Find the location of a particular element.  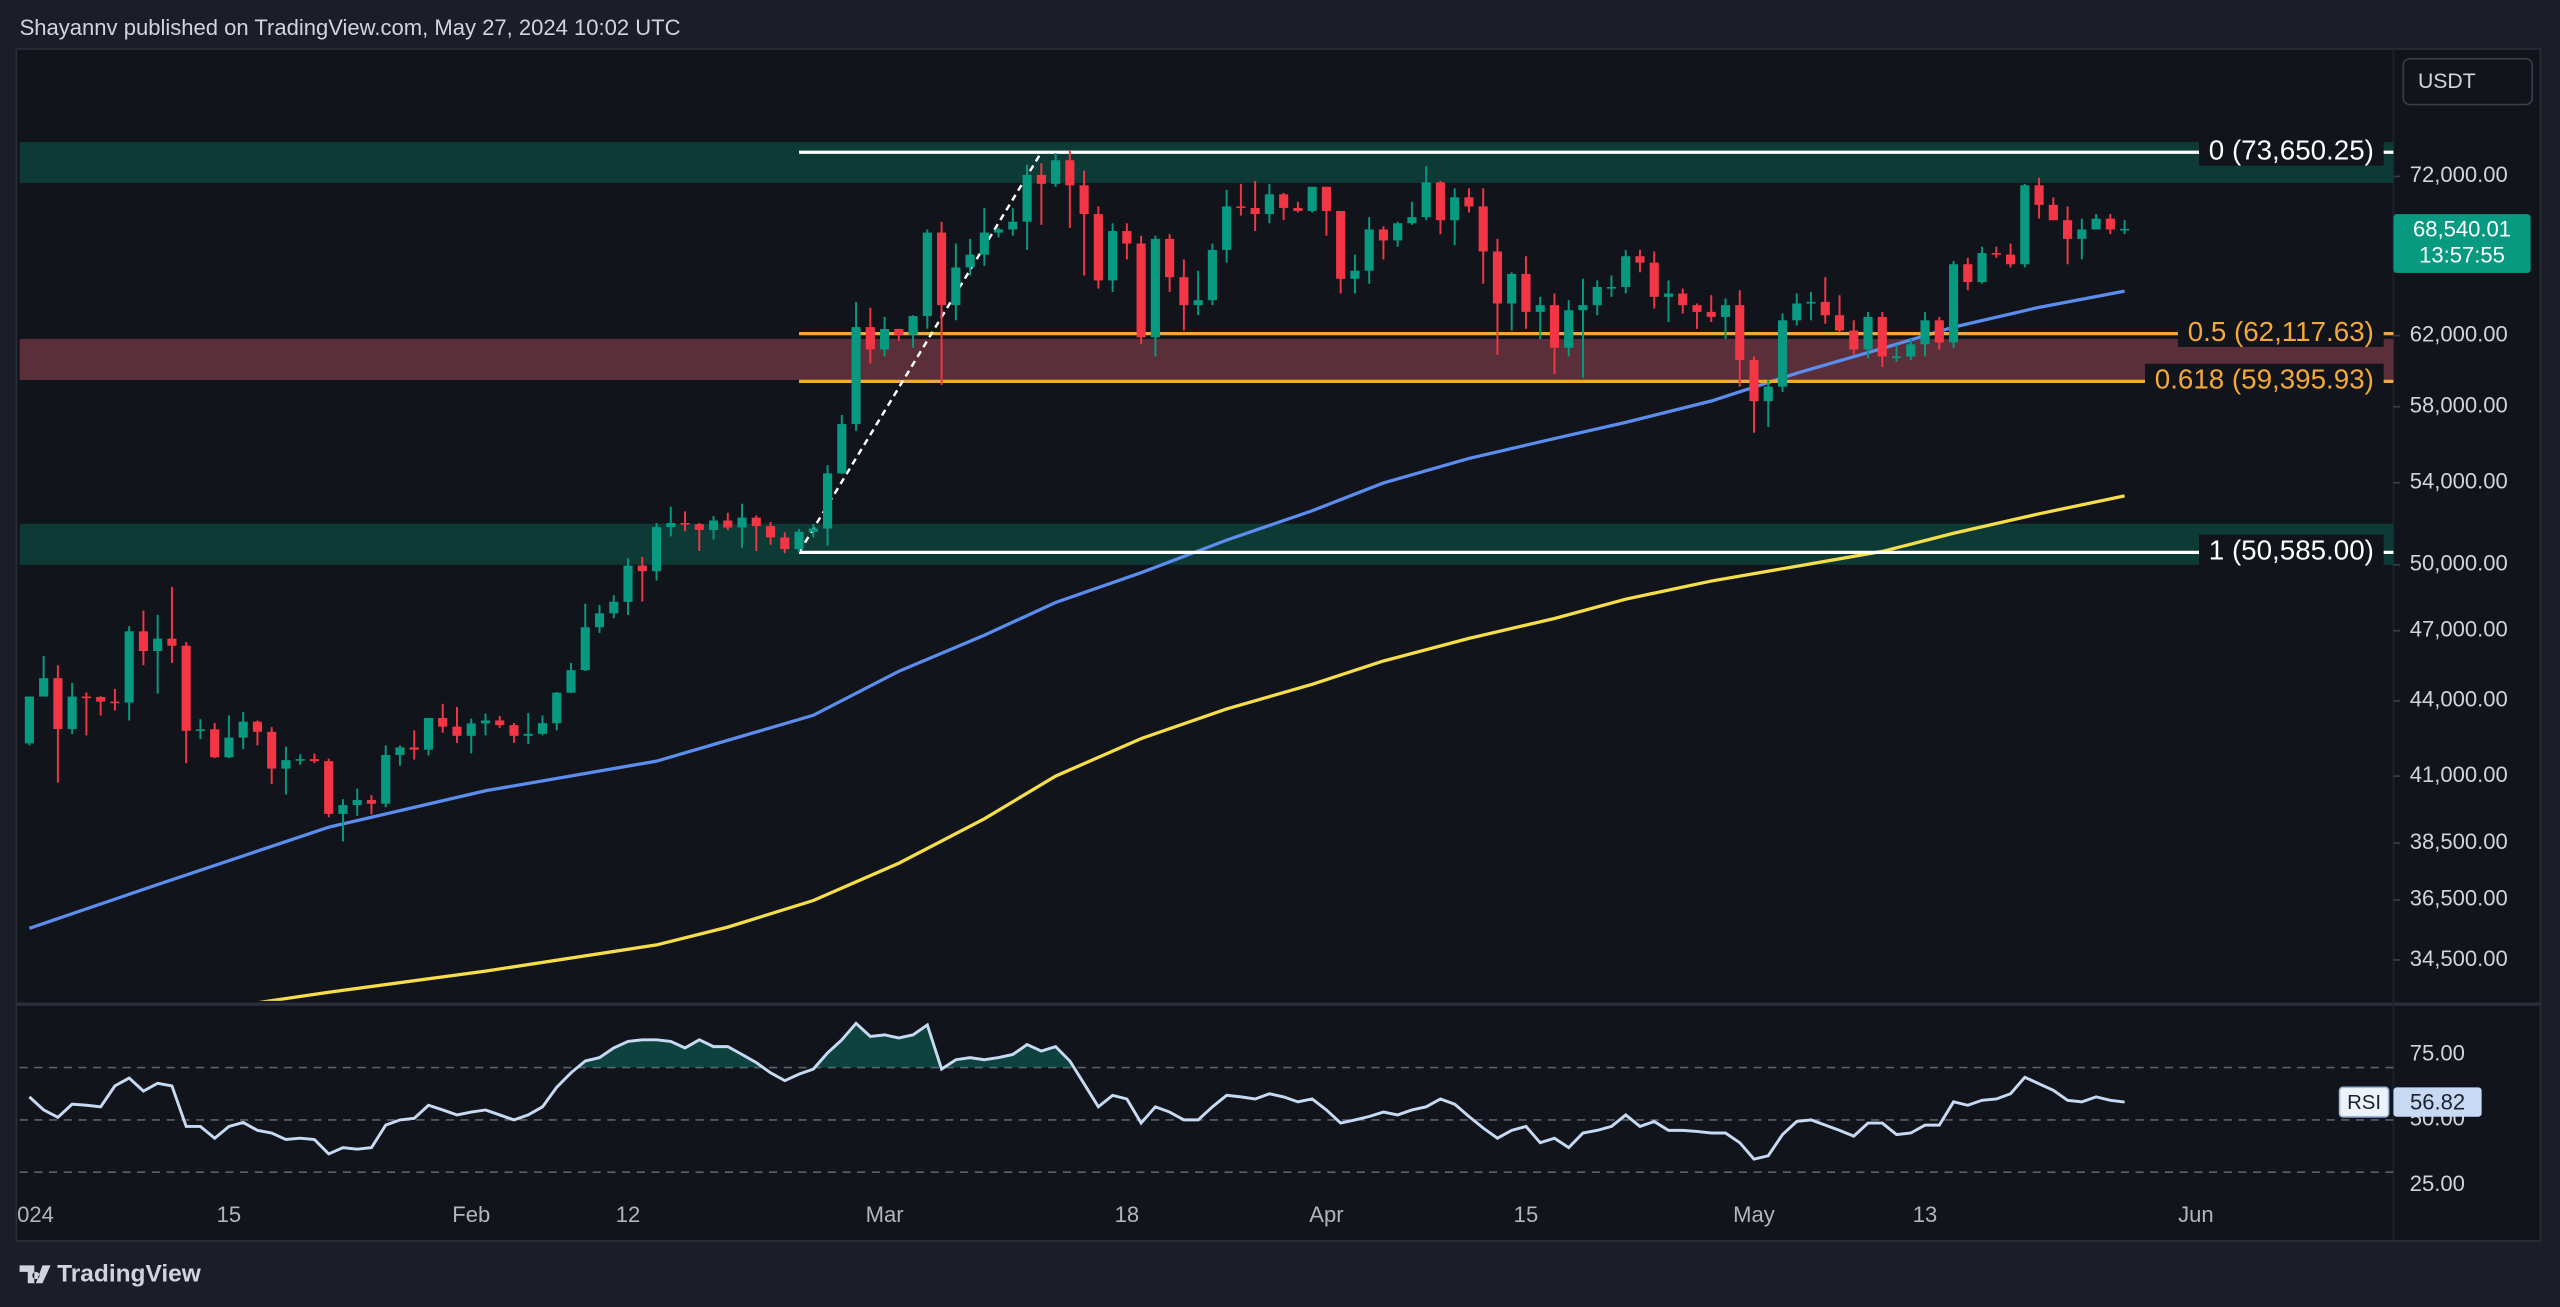

rsi-name: RSI is located at coordinates (2364, 1103).